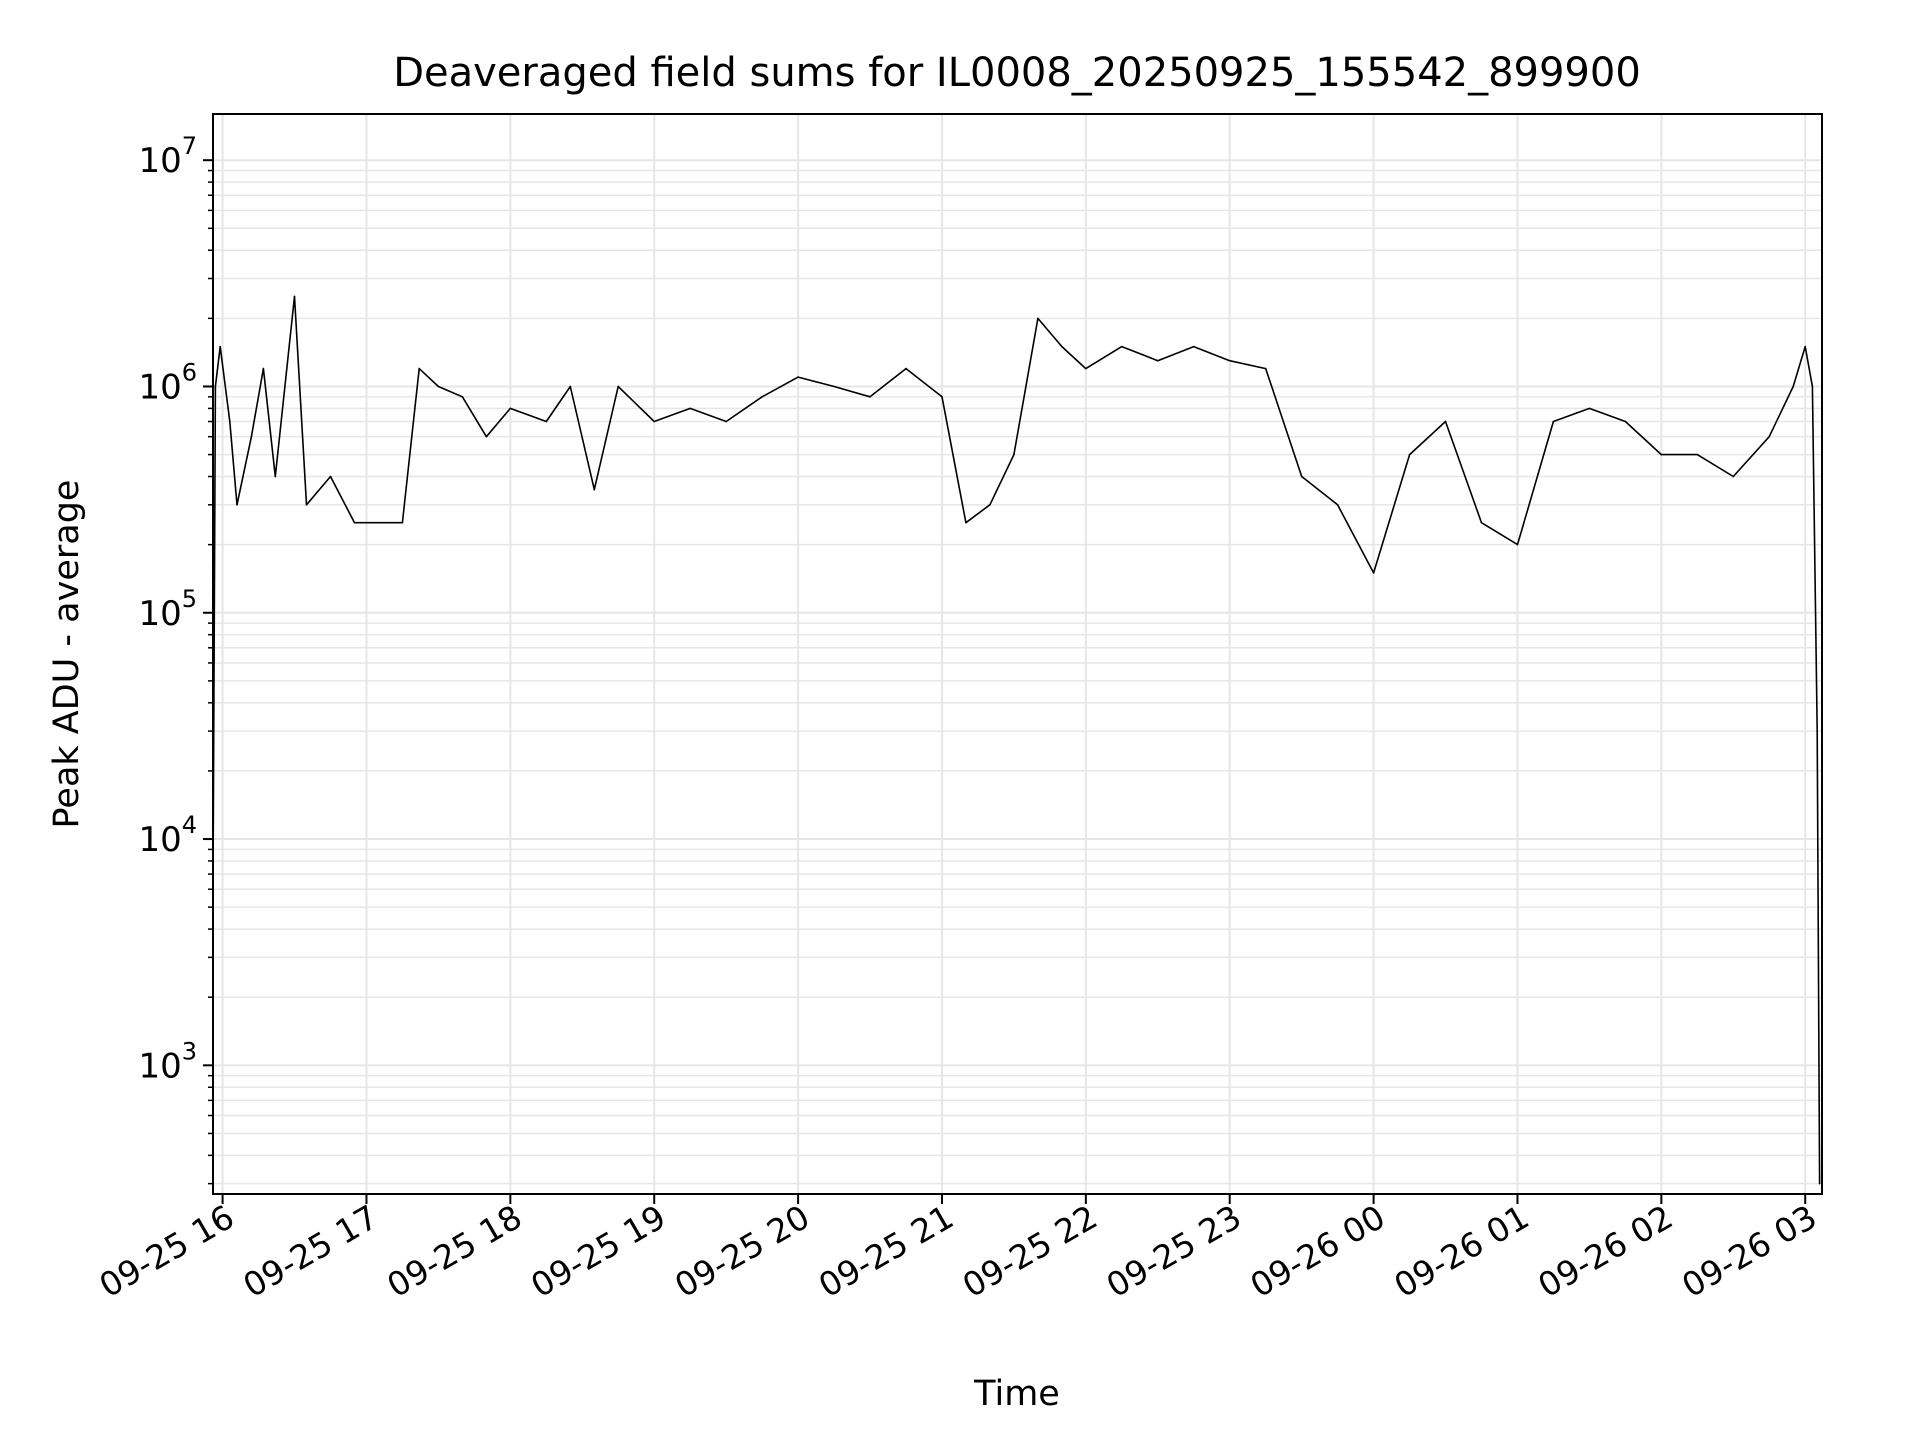 This screenshot has height=1440, width=1920. Describe the element at coordinates (167, 382) in the screenshot. I see `y-tick-label: 10⁶` at that location.